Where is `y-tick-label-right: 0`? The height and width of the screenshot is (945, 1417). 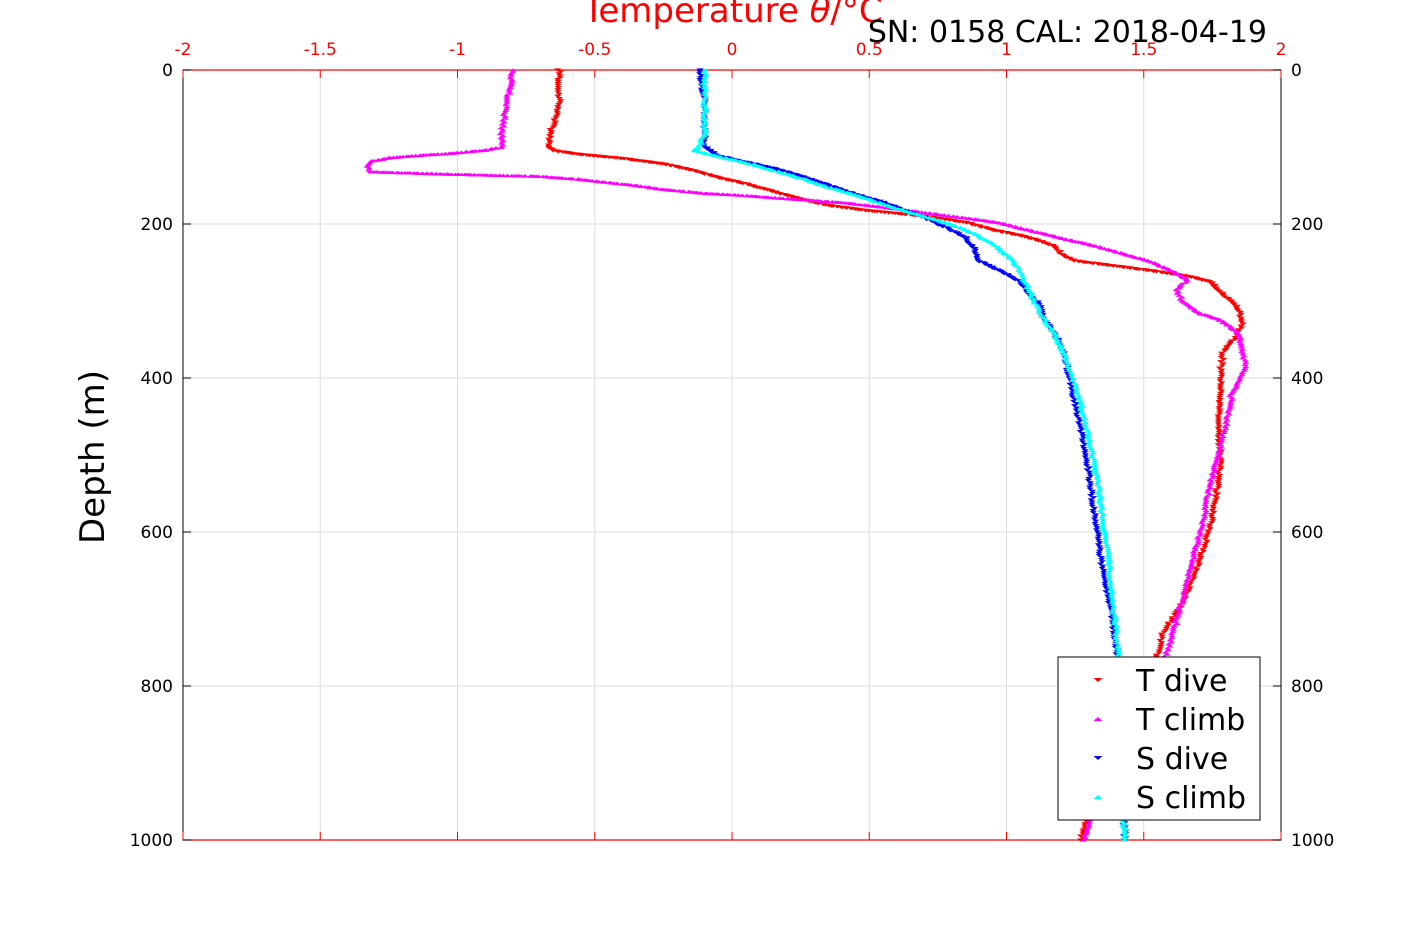
y-tick-label-right: 0 is located at coordinates (1296, 71).